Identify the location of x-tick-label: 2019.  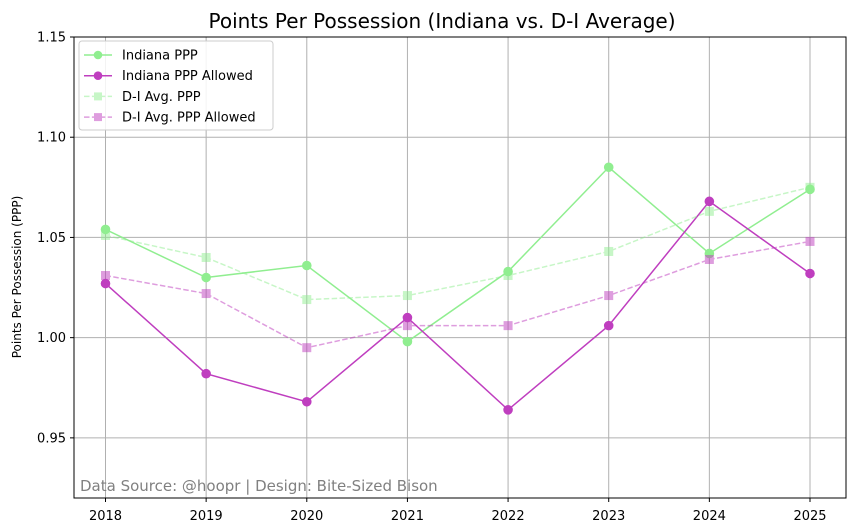
(206, 516).